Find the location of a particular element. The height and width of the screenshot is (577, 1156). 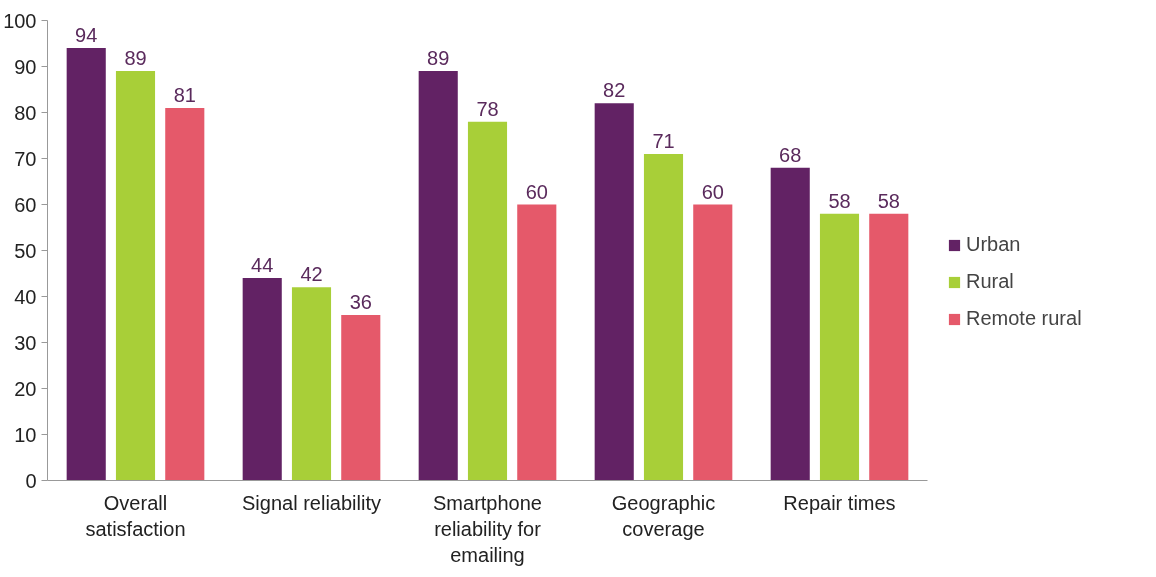

data-label: 94 is located at coordinates (86, 35).